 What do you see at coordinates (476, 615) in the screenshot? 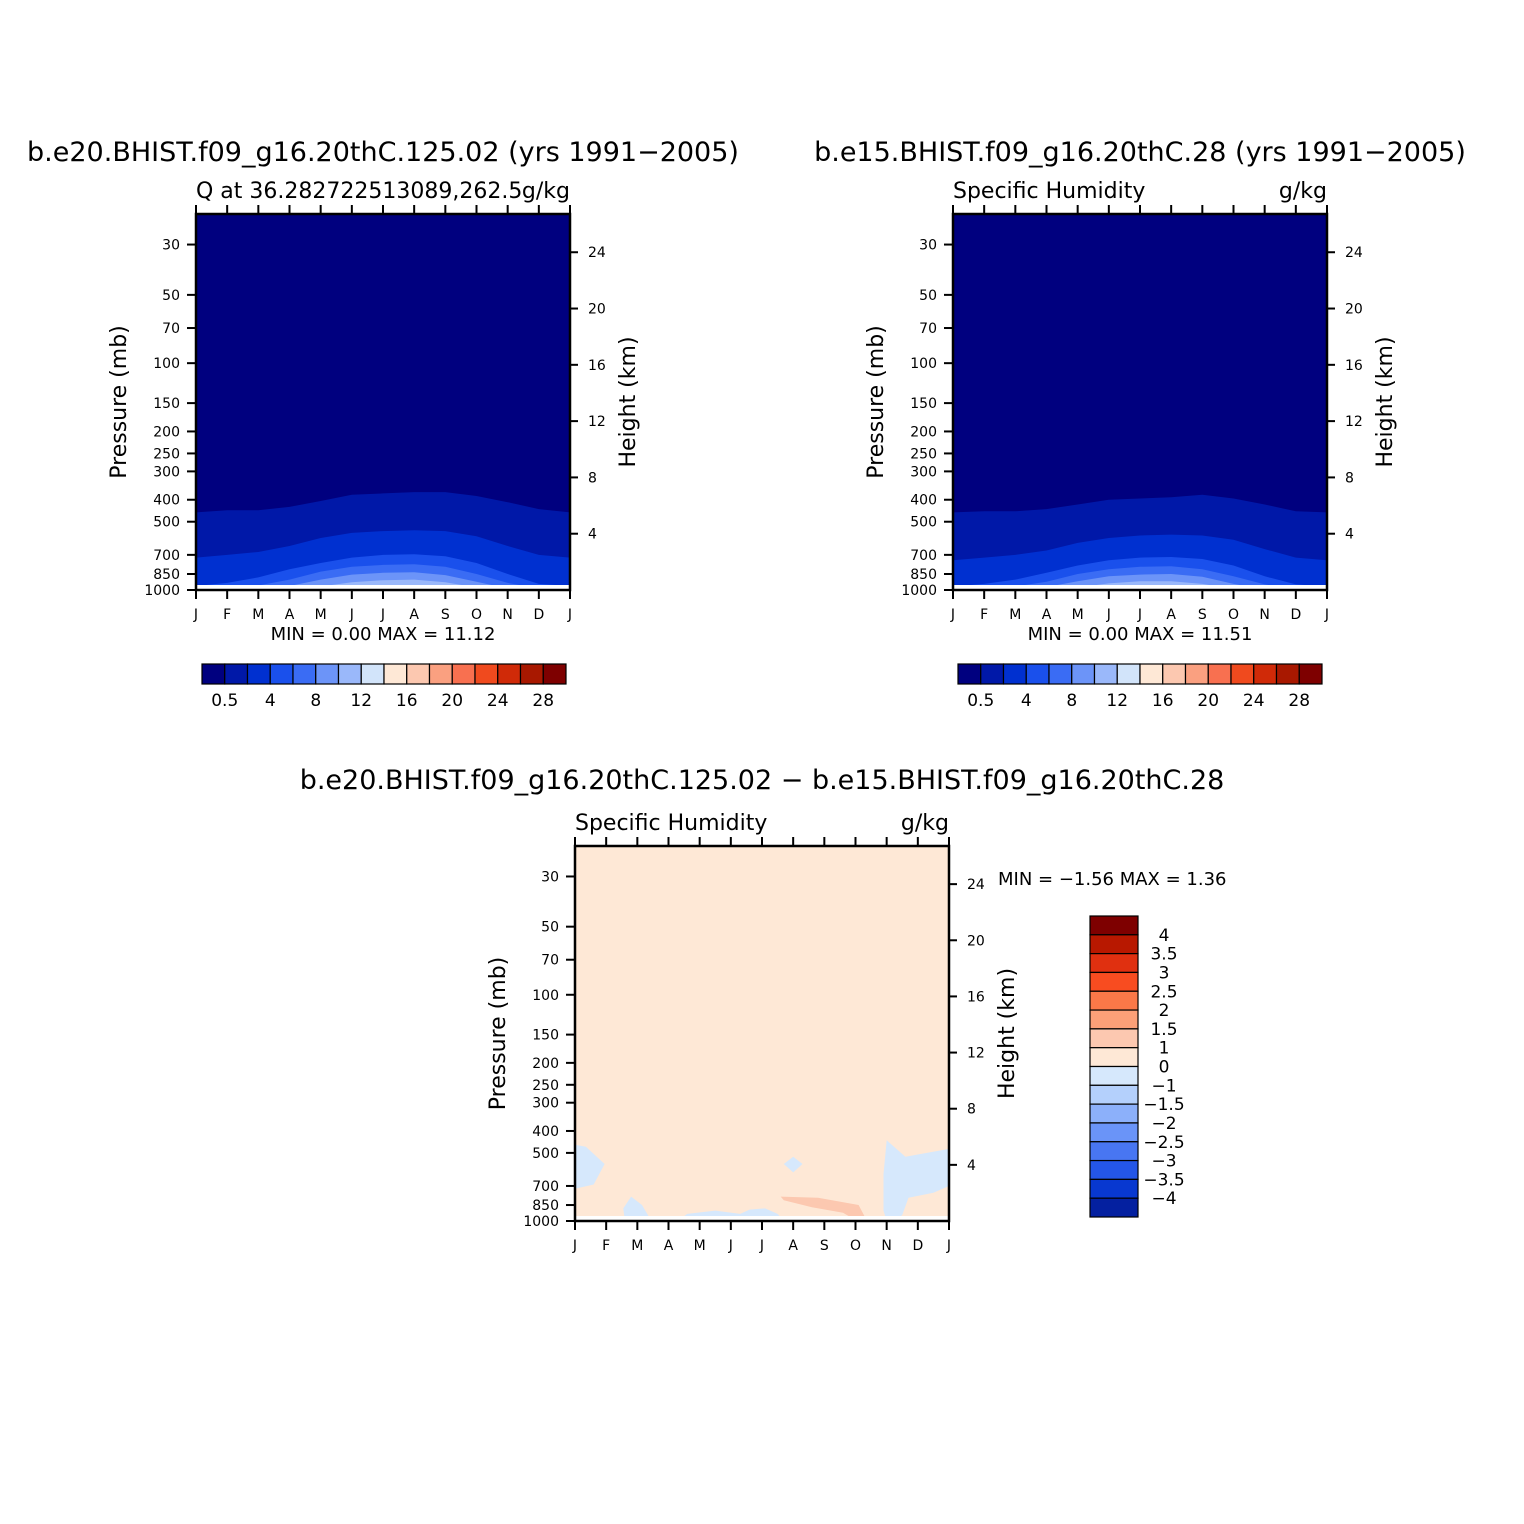
I see `x-tick-label: O` at bounding box center [476, 615].